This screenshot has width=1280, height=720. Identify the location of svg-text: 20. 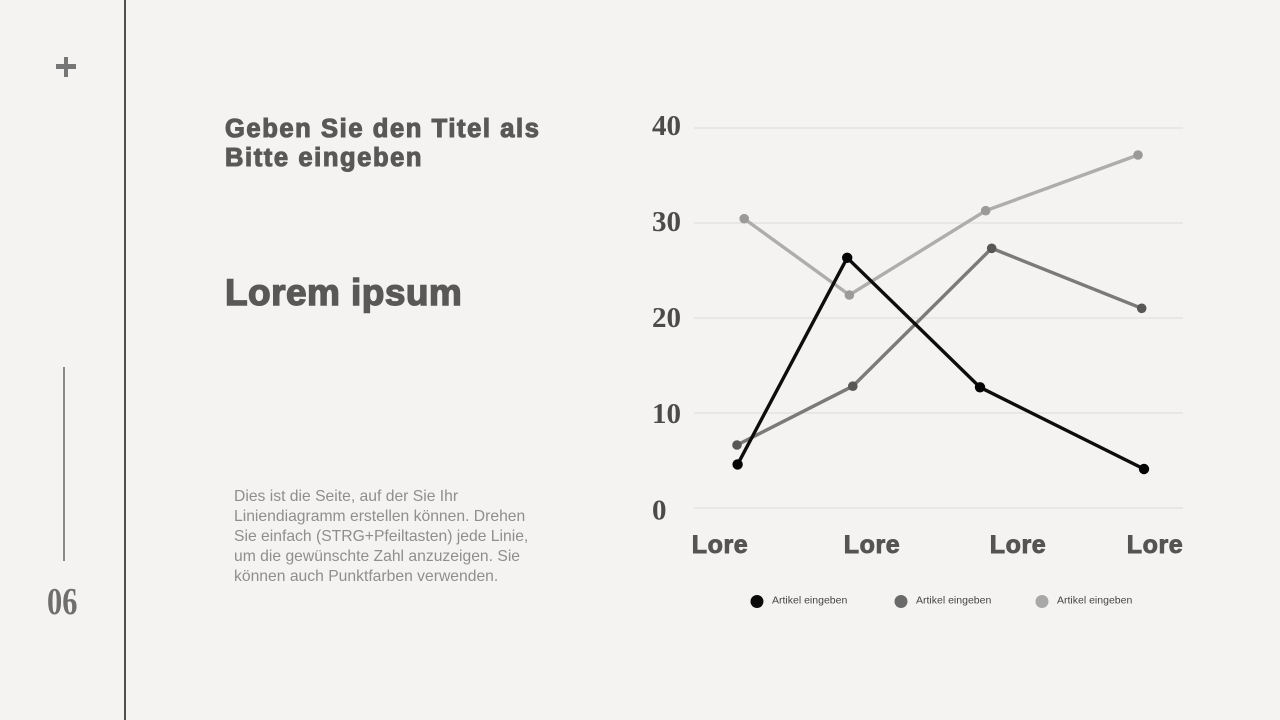
(666, 318).